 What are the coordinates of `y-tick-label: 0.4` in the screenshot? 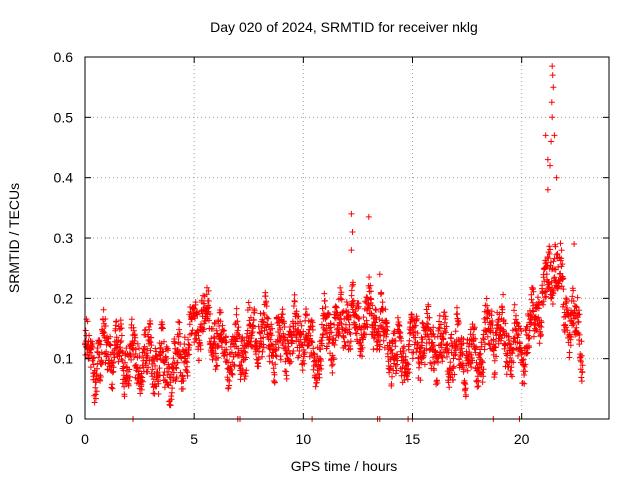 It's located at (64, 178).